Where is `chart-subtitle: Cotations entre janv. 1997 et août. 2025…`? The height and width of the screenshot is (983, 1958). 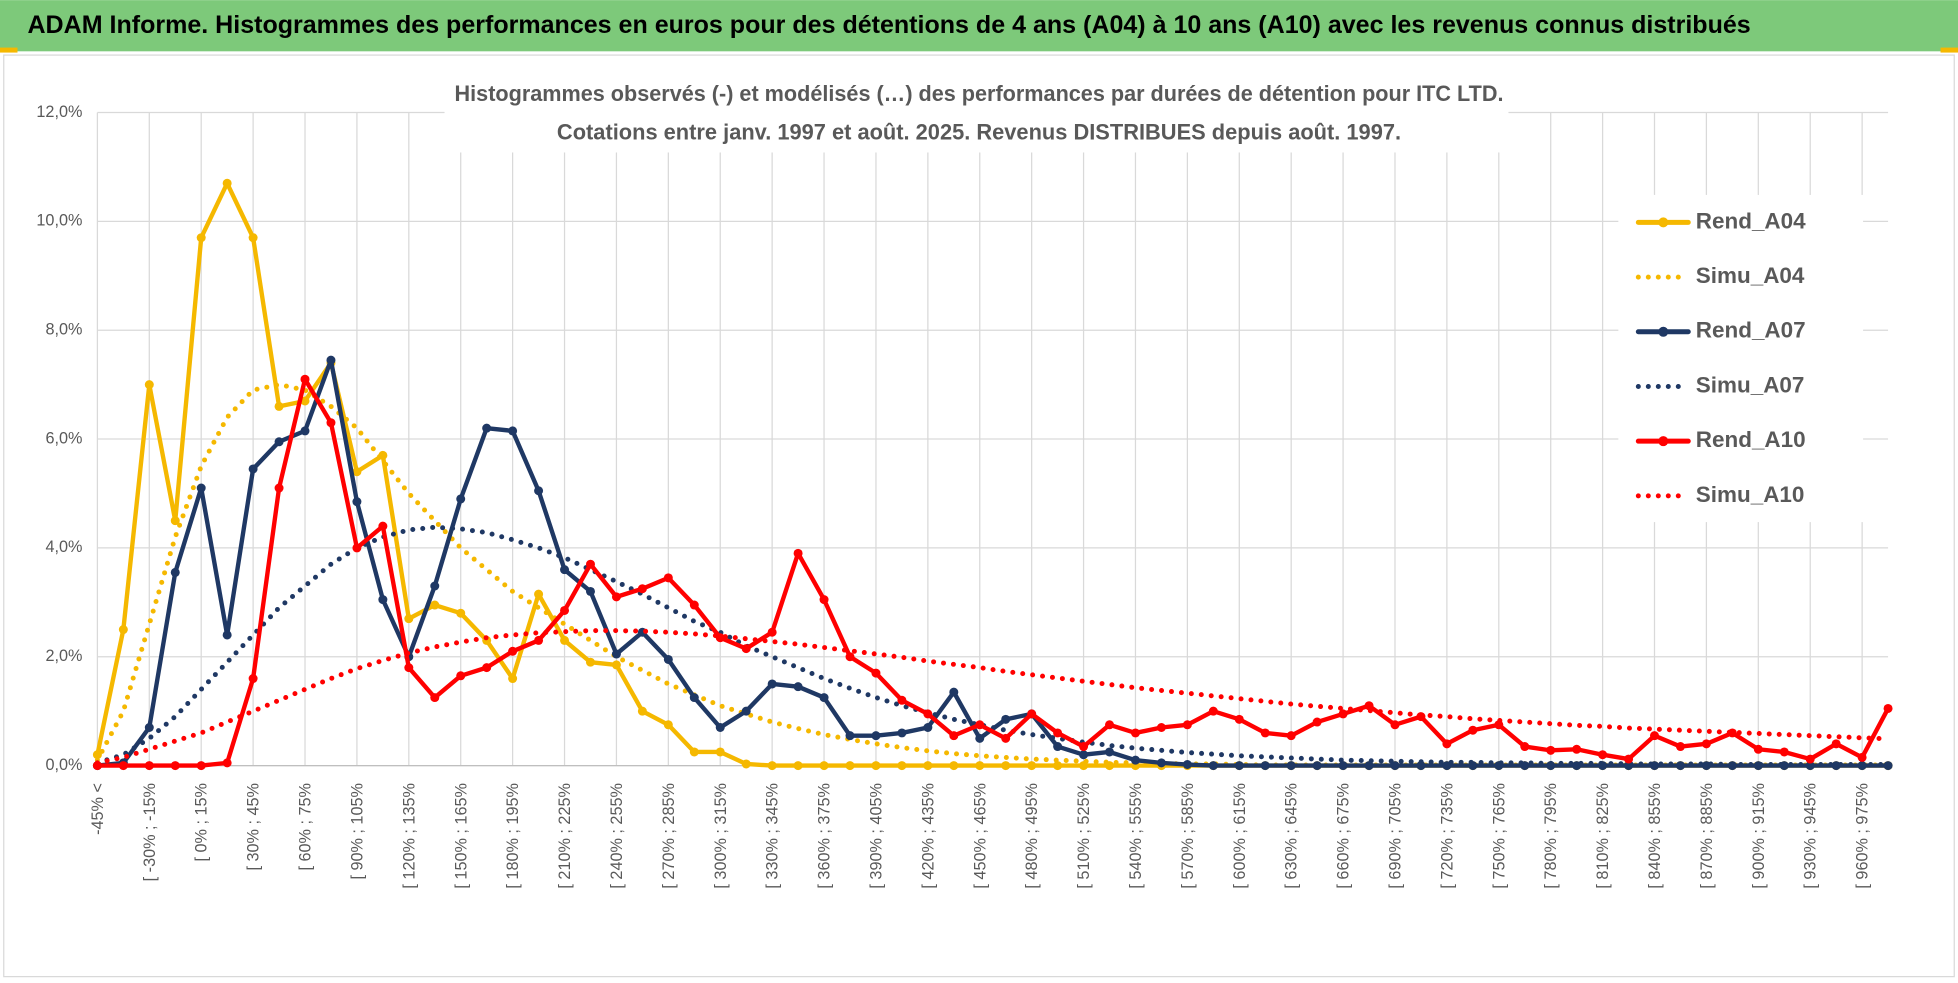
chart-subtitle: Cotations entre janv. 1997 et août. 2025… is located at coordinates (979, 132).